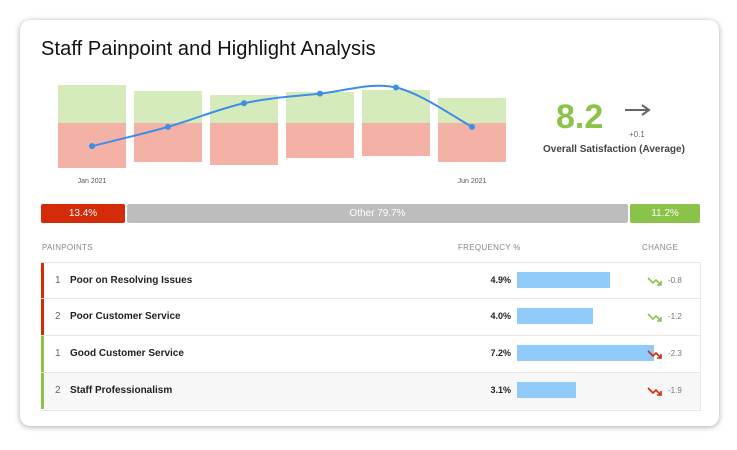 The image size is (737, 450). I want to click on row-frequency: 4.0%, so click(500, 316).